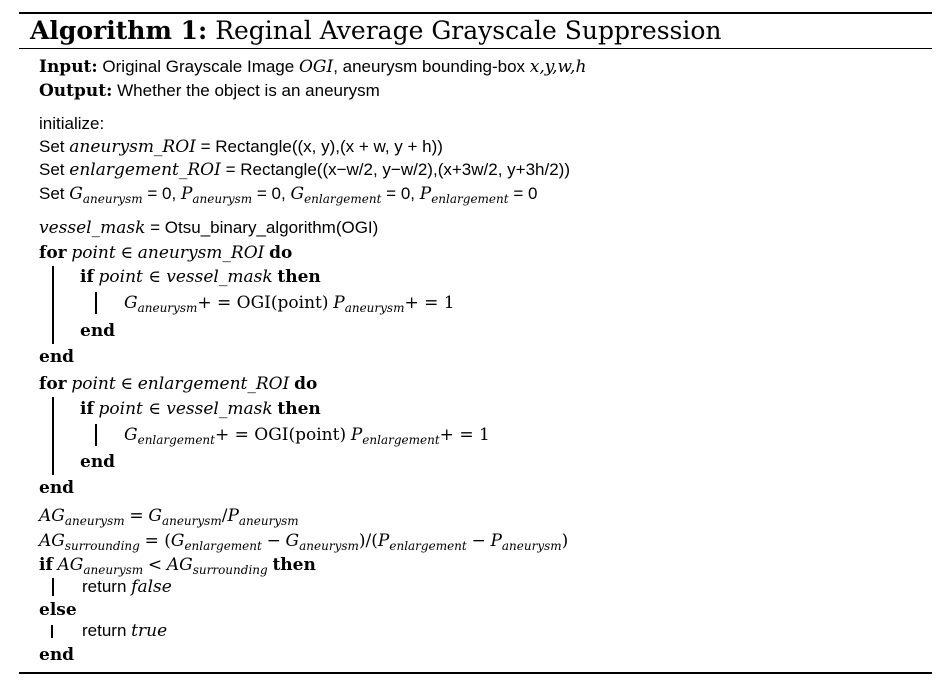  What do you see at coordinates (299, 409) in the screenshot?
I see `then-keyword: then` at bounding box center [299, 409].